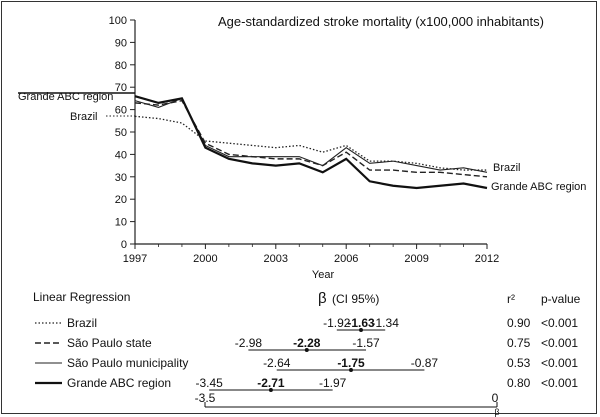  Describe the element at coordinates (81, 297) in the screenshot. I see `regression-heading: Linear Regression` at that location.